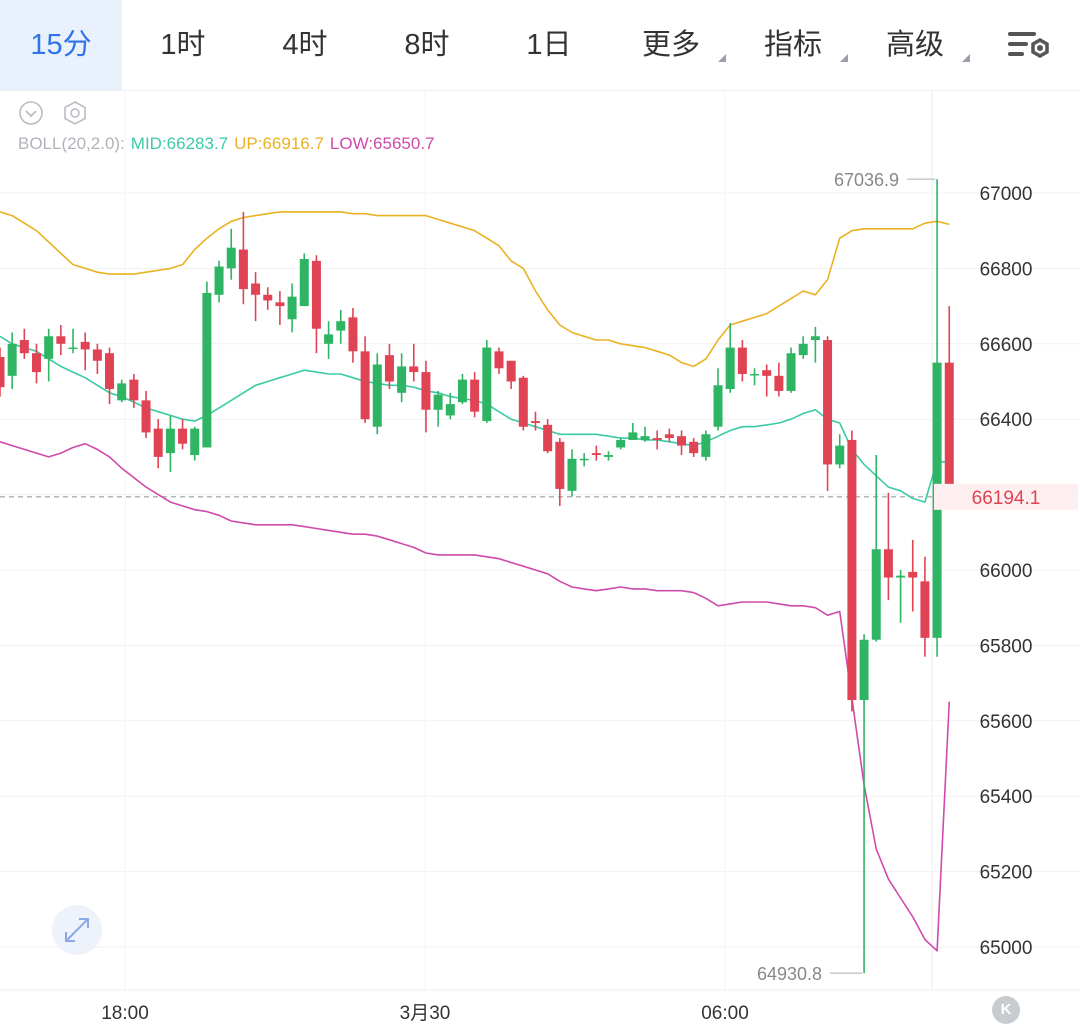 This screenshot has height=1024, width=1080. I want to click on tab-label: 1日, so click(549, 45).